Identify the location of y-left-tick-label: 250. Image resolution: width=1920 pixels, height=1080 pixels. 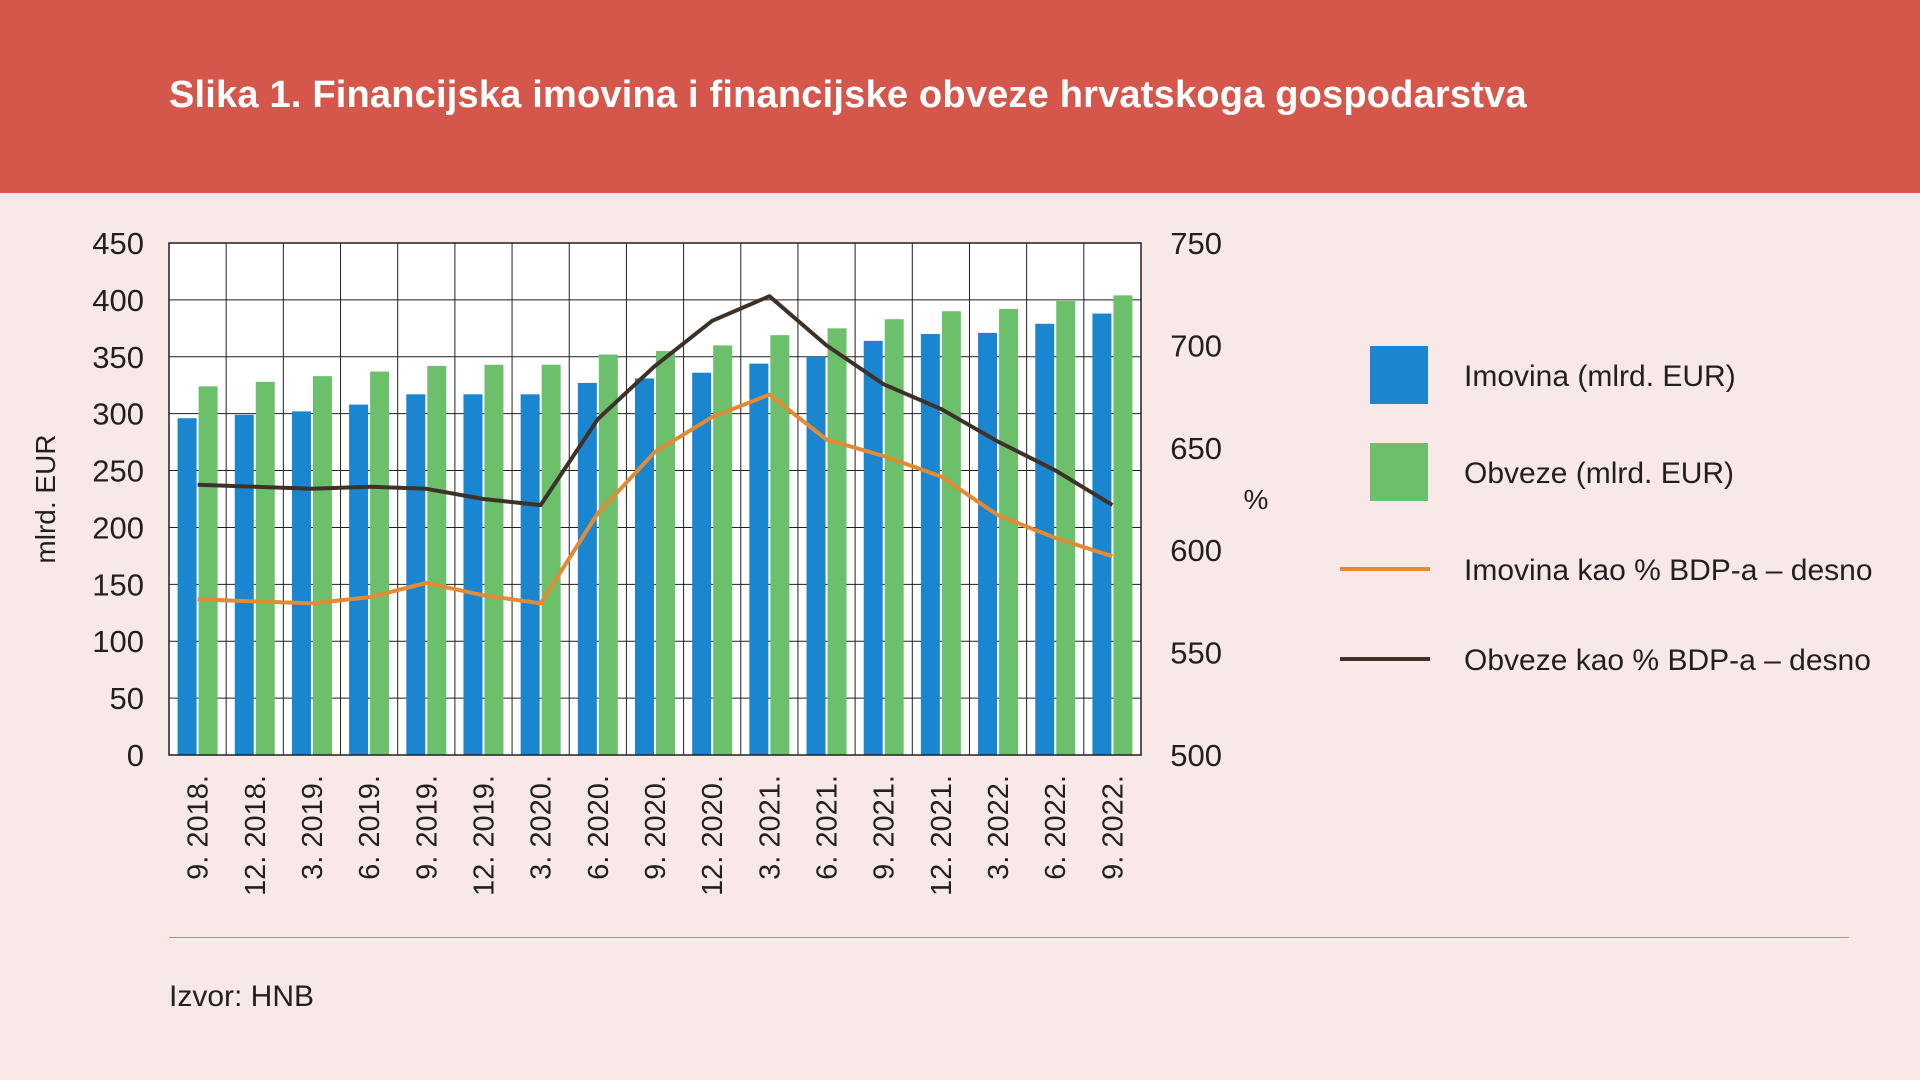
(118, 471).